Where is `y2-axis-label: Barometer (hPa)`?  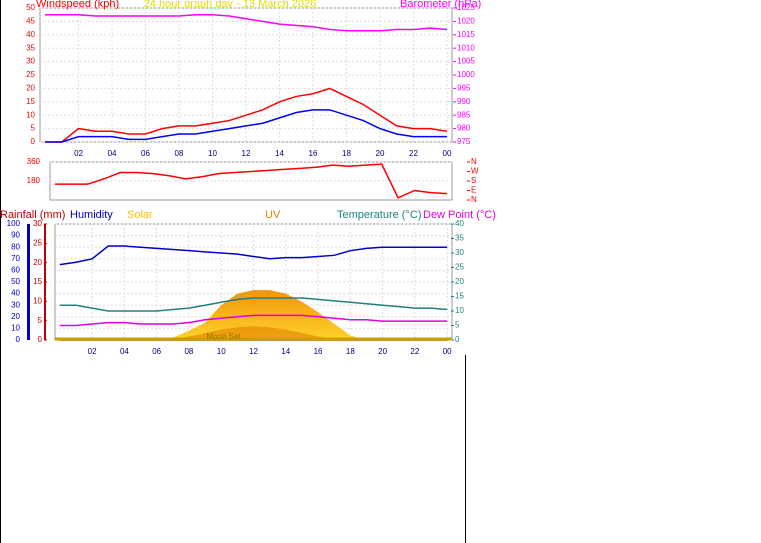
y2-axis-label: Barometer (hPa) is located at coordinates (440, 5).